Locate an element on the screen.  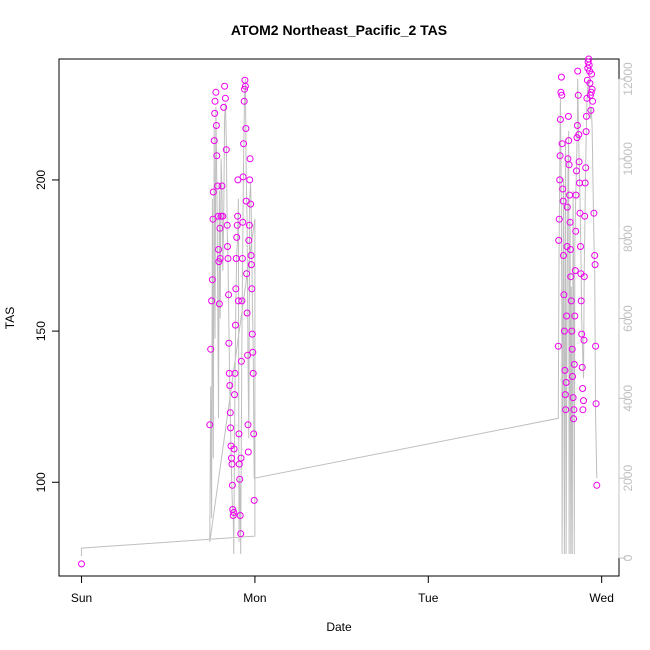
y2-tick-label: 10000 is located at coordinates (628, 159).